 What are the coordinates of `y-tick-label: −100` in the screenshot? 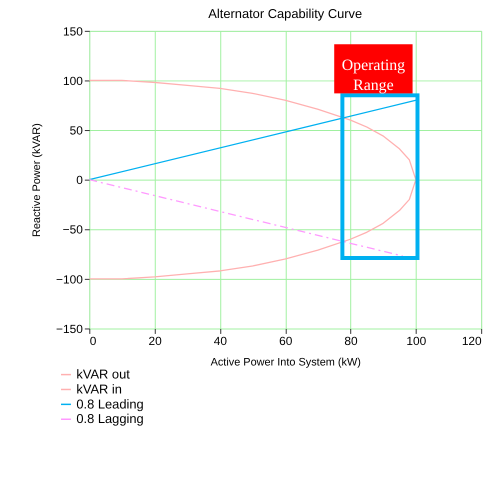 It's located at (70, 279).